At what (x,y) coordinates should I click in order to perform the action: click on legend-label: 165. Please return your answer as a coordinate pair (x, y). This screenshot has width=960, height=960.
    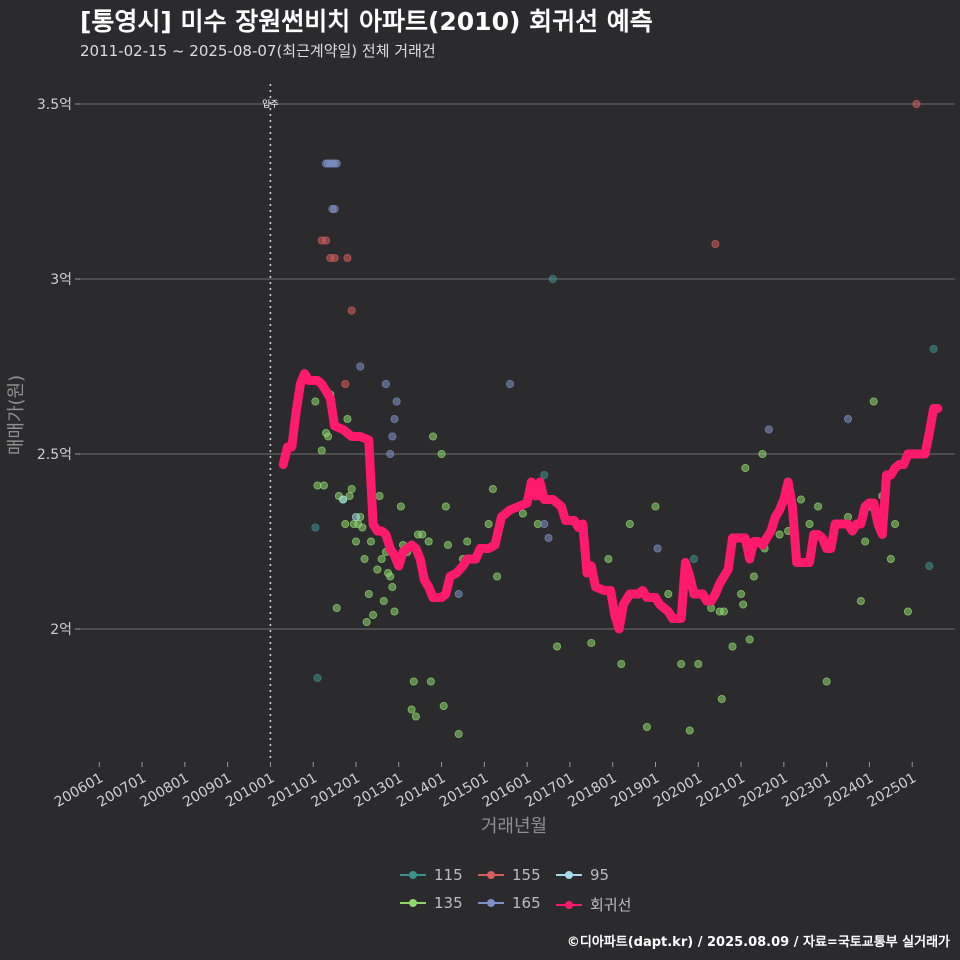
    Looking at the image, I should click on (526, 903).